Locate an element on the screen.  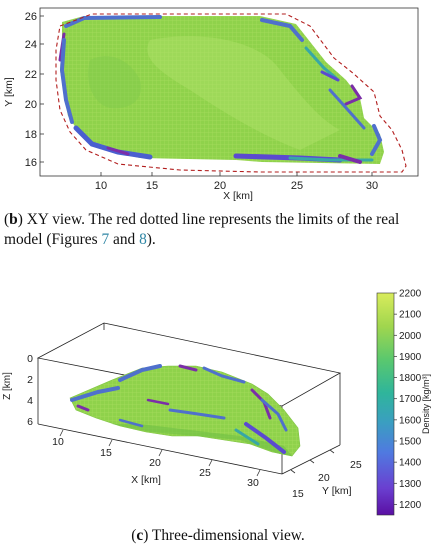
caption-b-and: and is located at coordinates (124, 239).